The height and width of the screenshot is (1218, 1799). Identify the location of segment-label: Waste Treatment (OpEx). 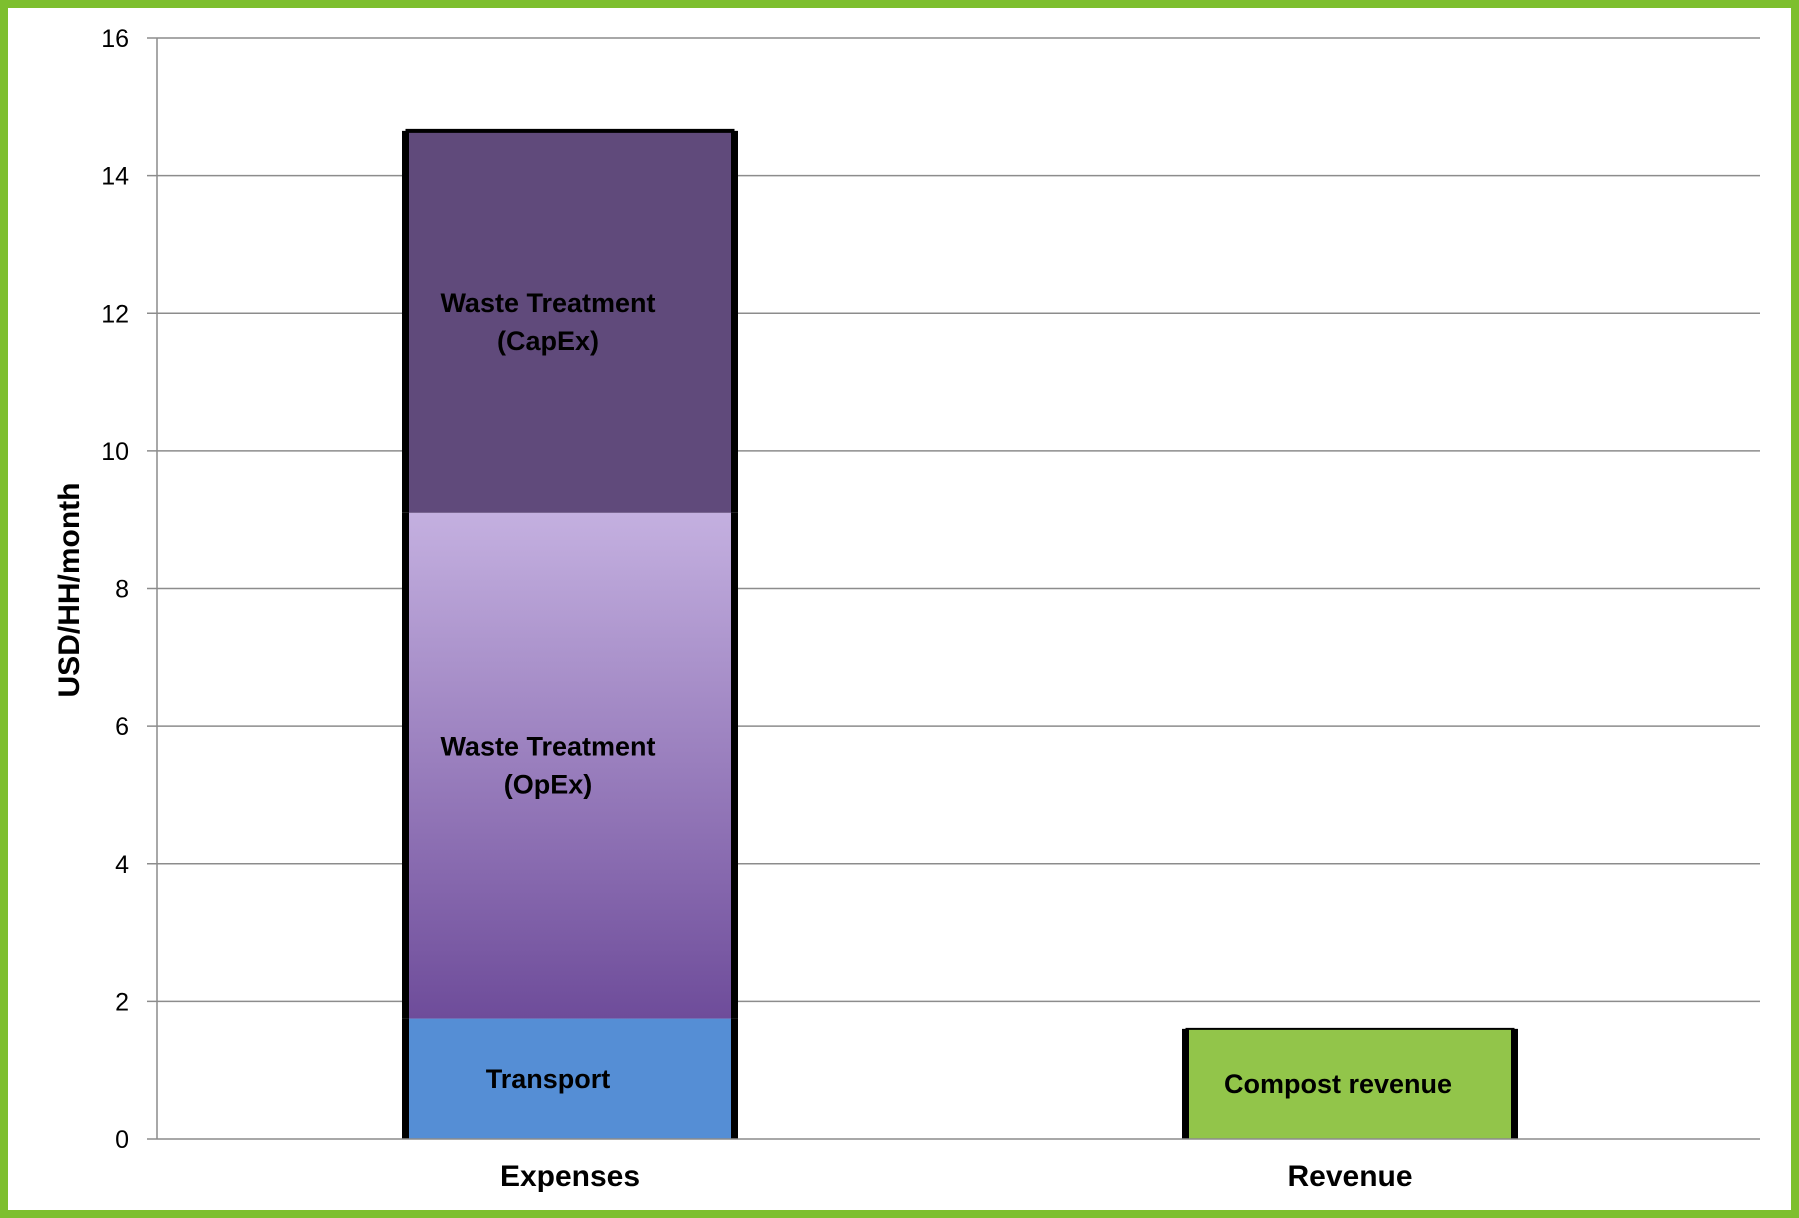
(547, 766).